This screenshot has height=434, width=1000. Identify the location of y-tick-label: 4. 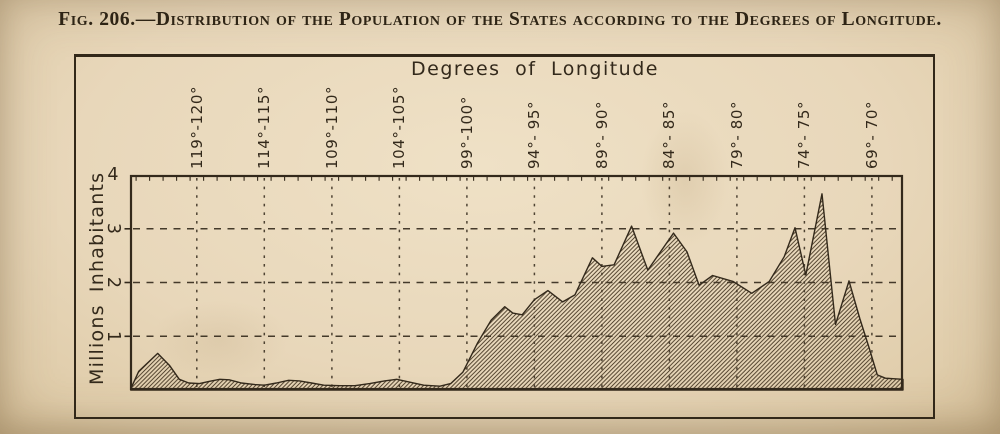
(113, 174).